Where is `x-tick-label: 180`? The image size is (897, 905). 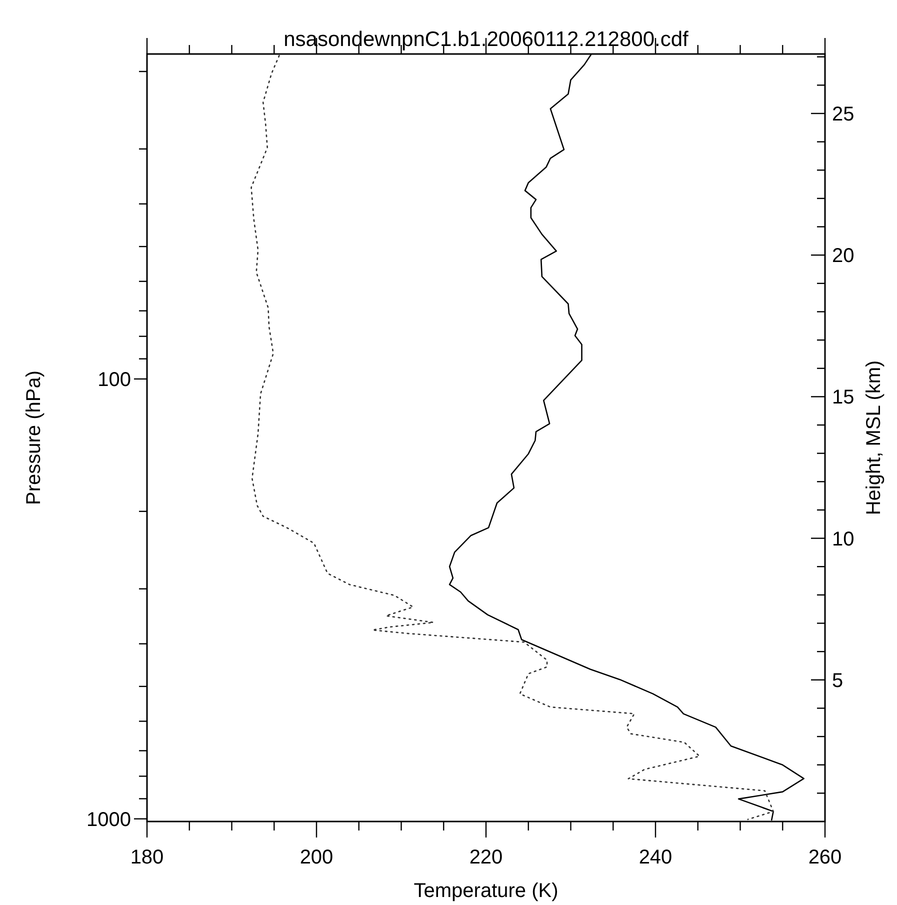 x-tick-label: 180 is located at coordinates (147, 857).